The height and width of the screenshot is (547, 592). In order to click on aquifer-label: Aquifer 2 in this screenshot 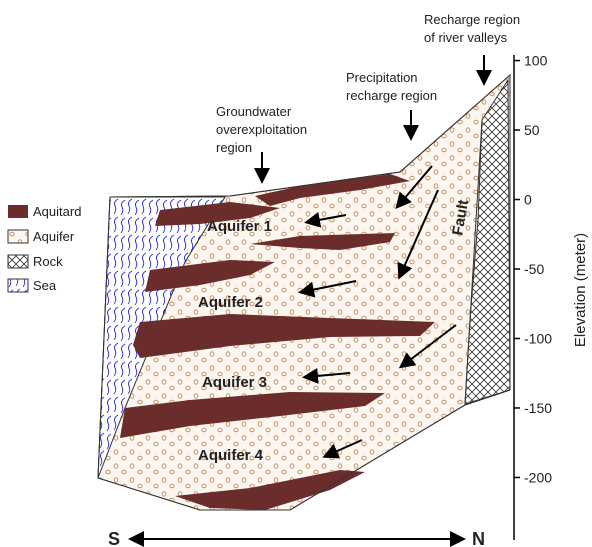, I will do `click(230, 302)`.